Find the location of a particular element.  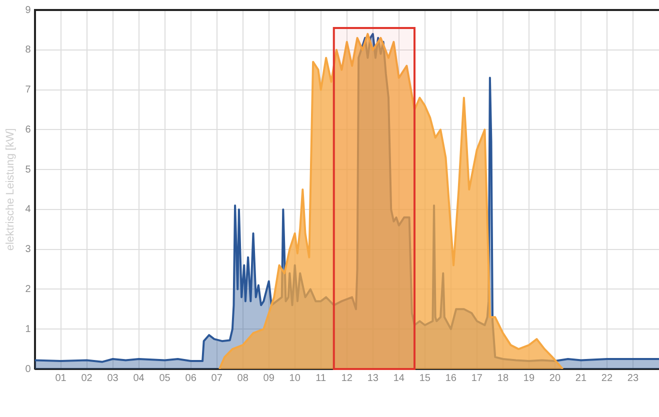

x-tick-label: 21 is located at coordinates (581, 378).